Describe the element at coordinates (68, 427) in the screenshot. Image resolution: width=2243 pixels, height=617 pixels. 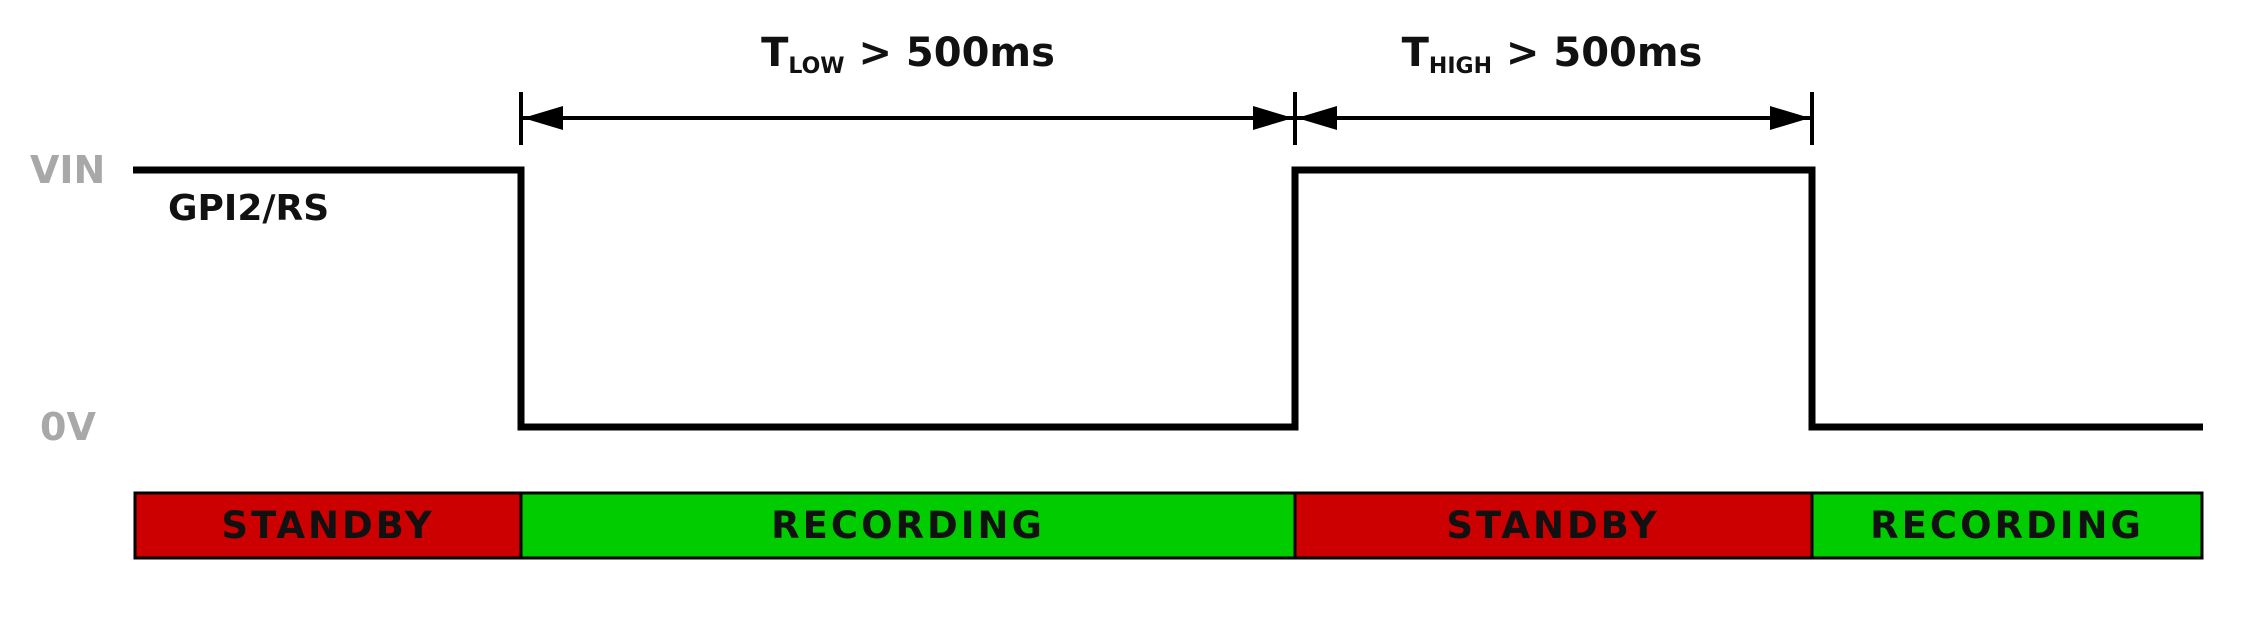
I see `zero-volt-level-label: 0V` at that location.